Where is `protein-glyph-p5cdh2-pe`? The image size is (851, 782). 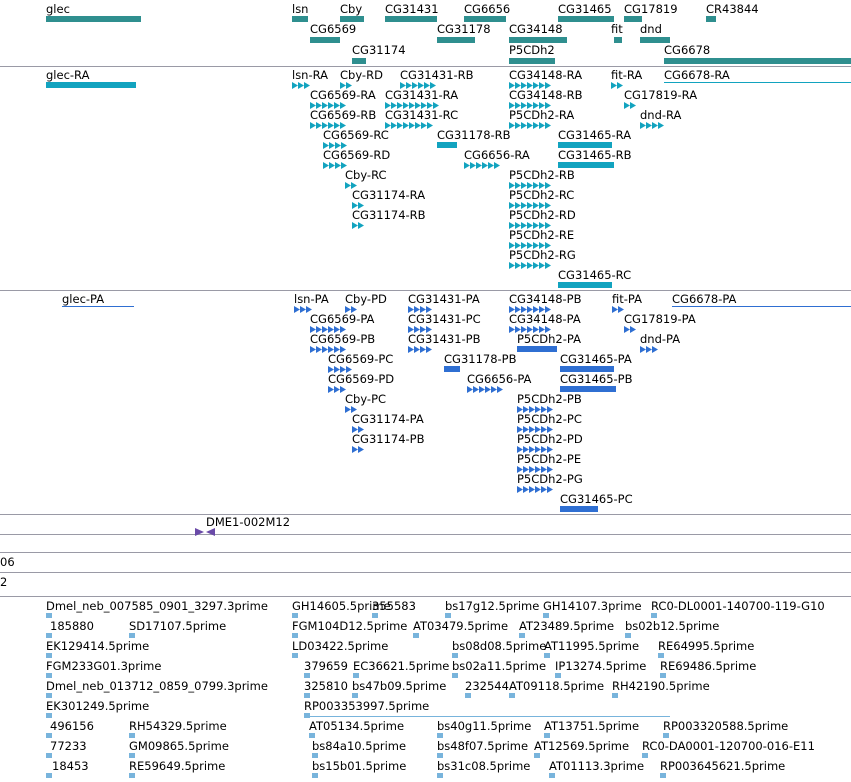 protein-glyph-p5cdh2-pe is located at coordinates (536, 469).